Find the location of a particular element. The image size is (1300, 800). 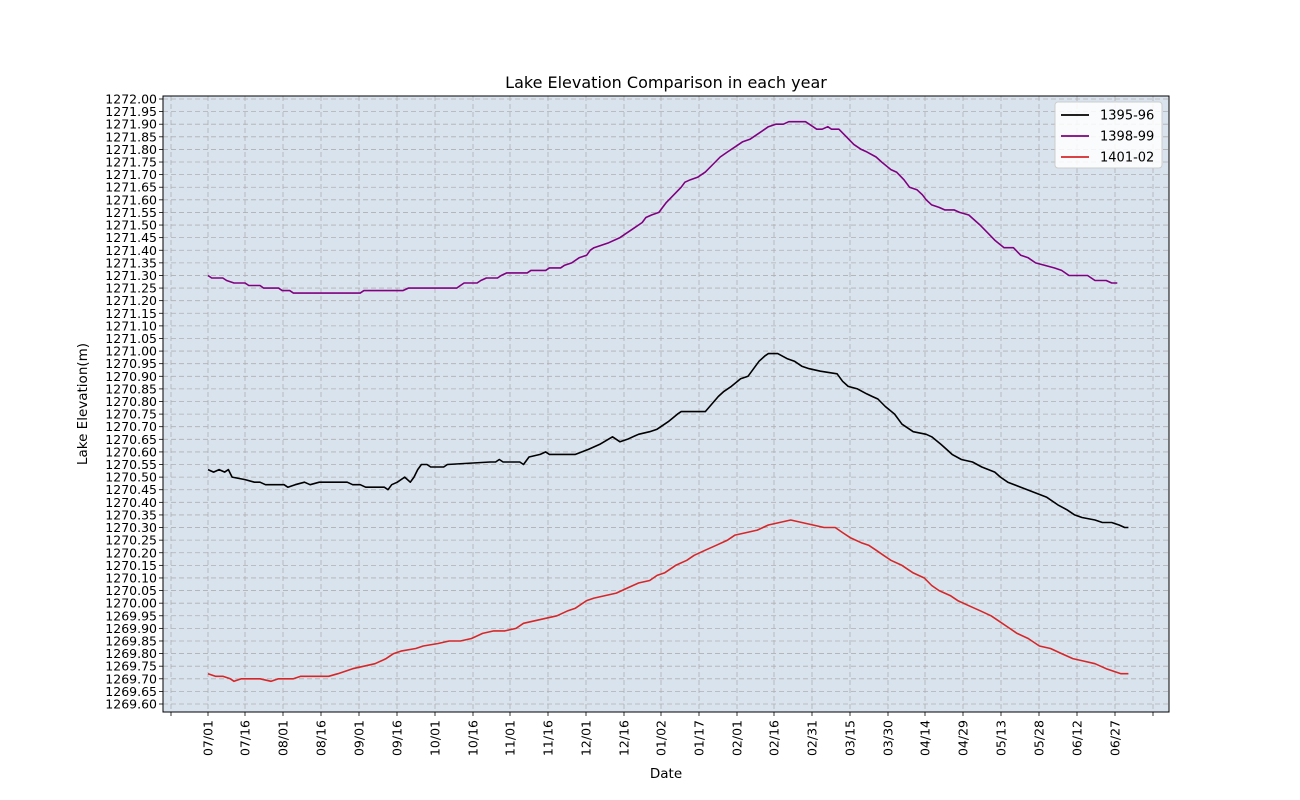

y-tick-label: 1271.20 is located at coordinates (131, 300).